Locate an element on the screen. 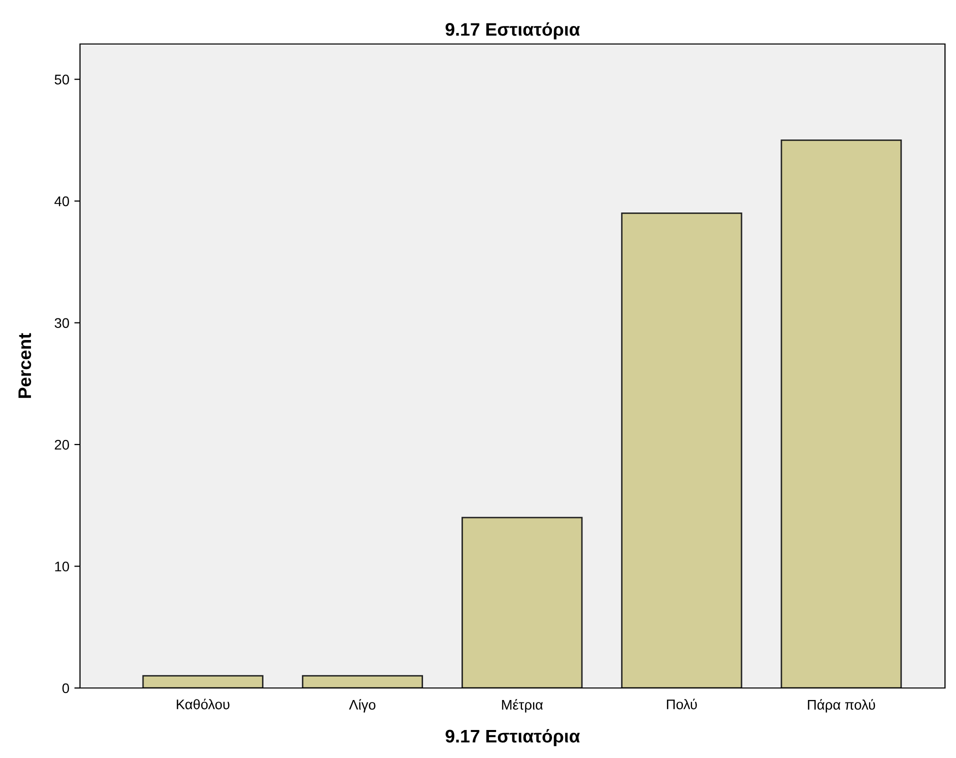  x-tick-label: Πάρα πολύ is located at coordinates (842, 705).